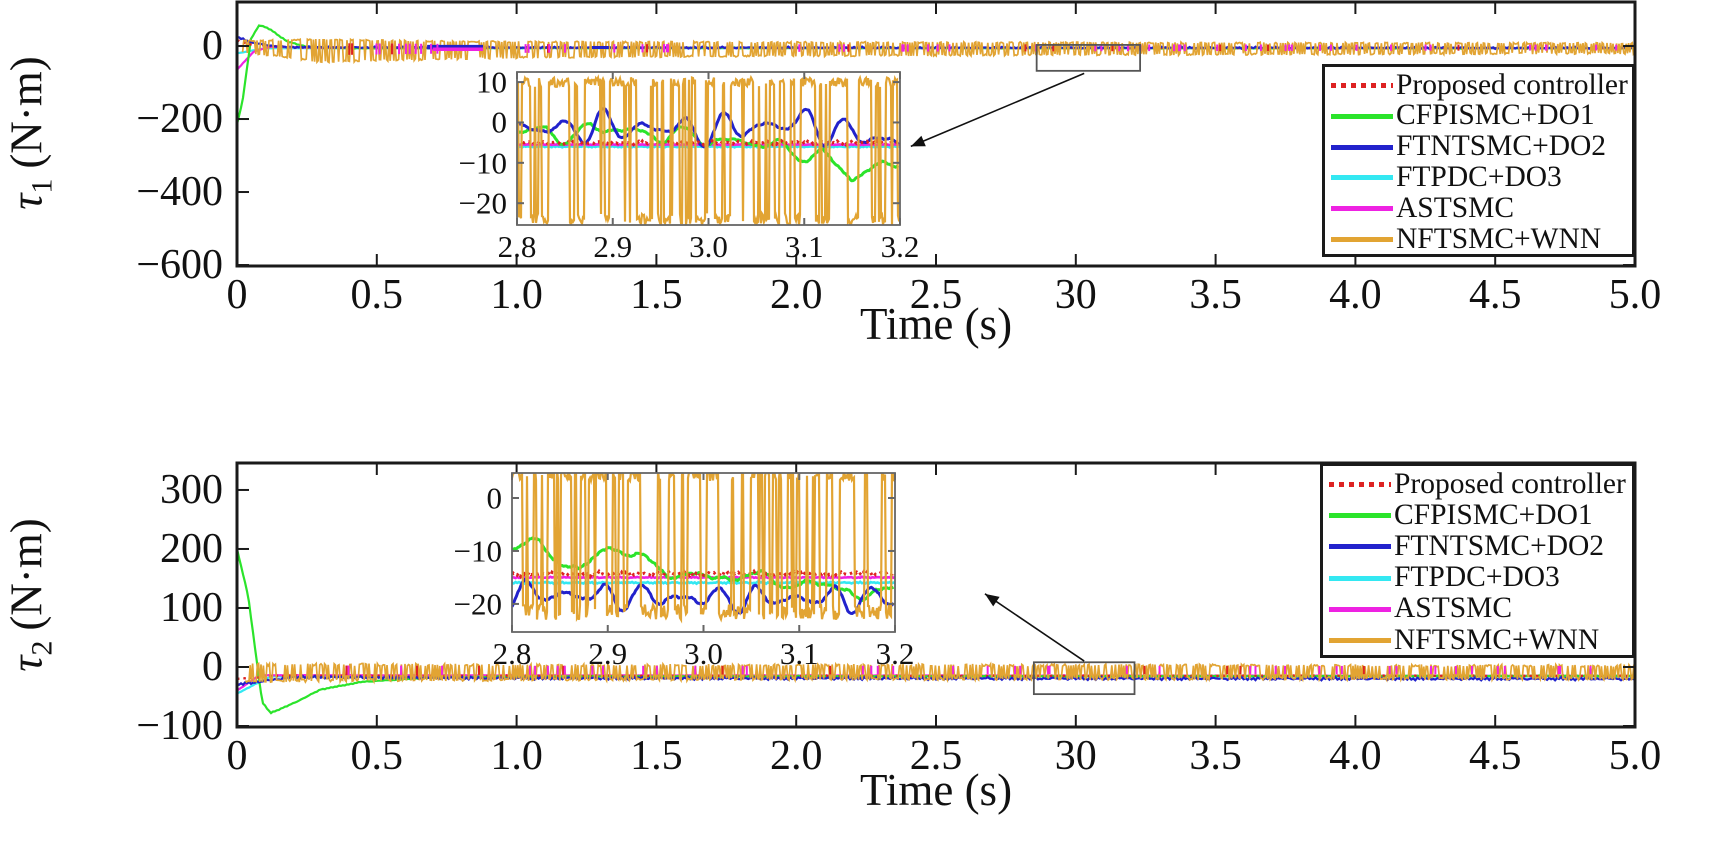 This screenshot has height=858, width=1732. I want to click on tau2-symbol: τ, so click(26, 663).